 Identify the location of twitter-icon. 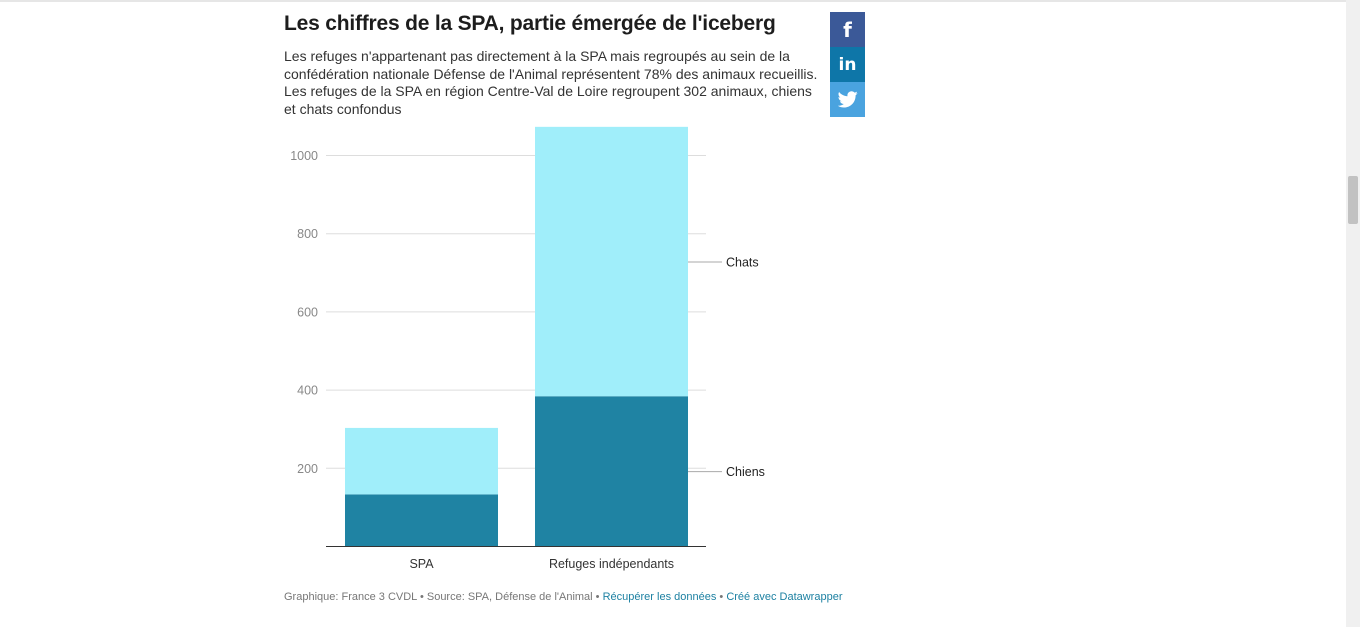
(847, 99).